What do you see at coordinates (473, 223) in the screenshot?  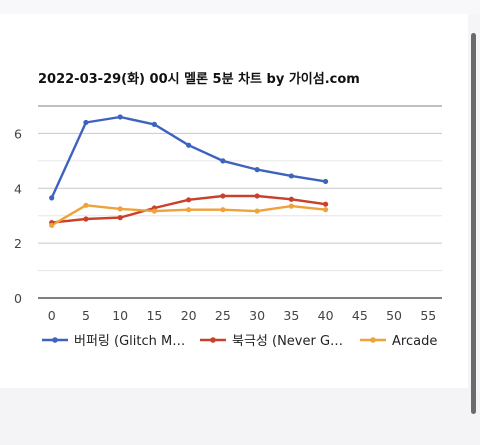 I see `vertical-scrollbar` at bounding box center [473, 223].